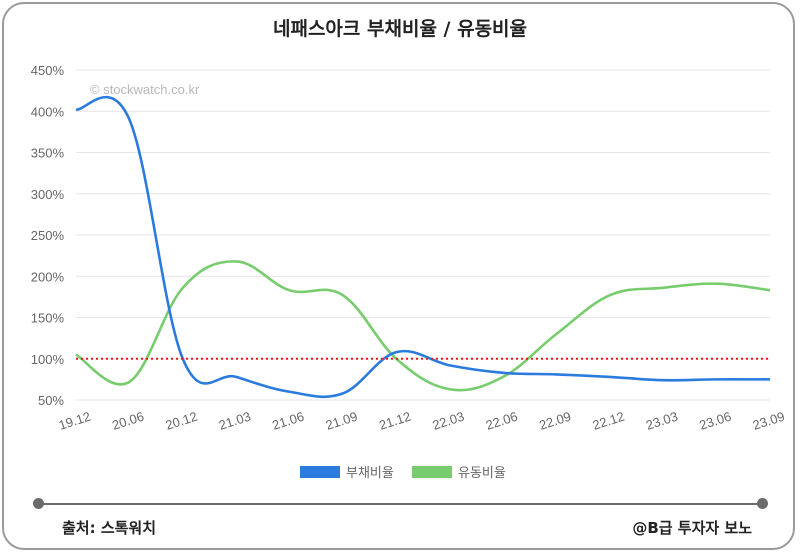 The width and height of the screenshot is (800, 554). Describe the element at coordinates (370, 473) in the screenshot. I see `legend-label: 부채비율` at that location.